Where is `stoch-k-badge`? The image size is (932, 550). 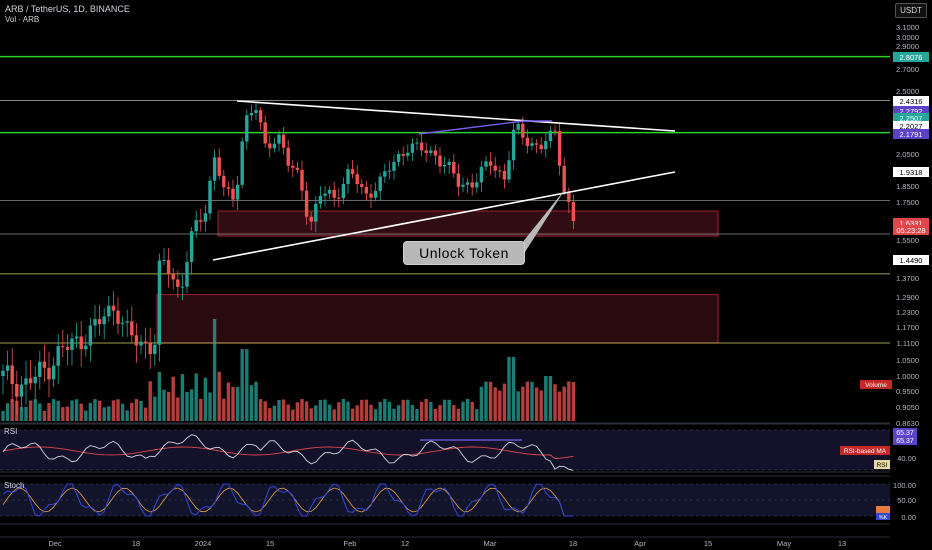 stoch-k-badge is located at coordinates (883, 516).